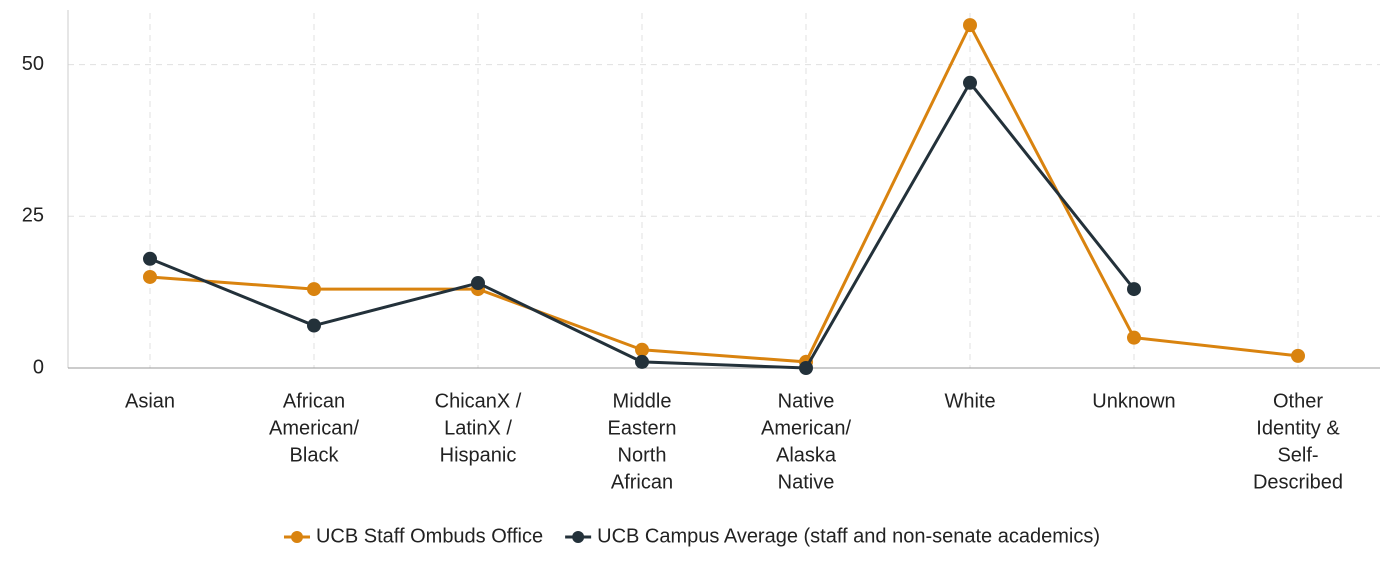 The height and width of the screenshot is (576, 1386). Describe the element at coordinates (150, 401) in the screenshot. I see `x-tick-label: Asian` at that location.